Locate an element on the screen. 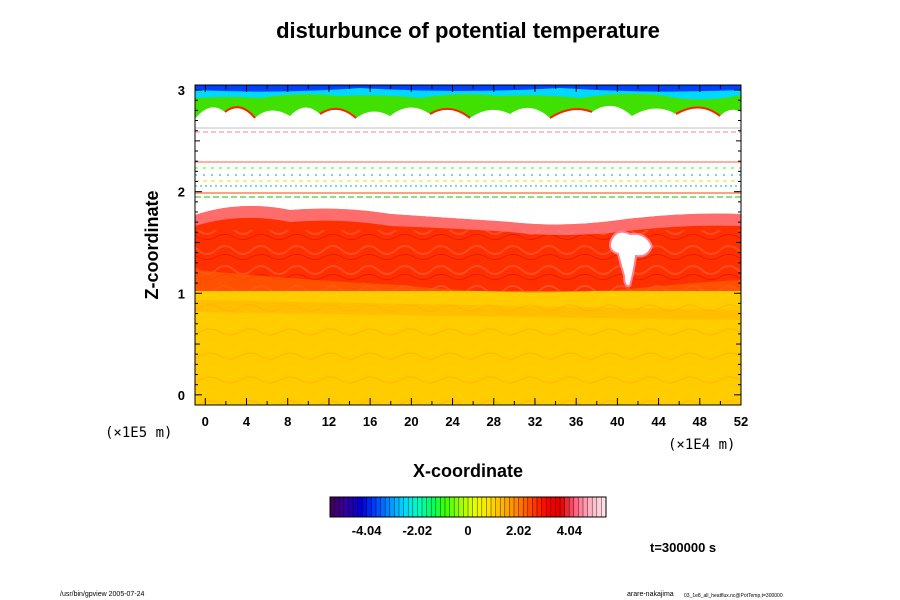 The height and width of the screenshot is (600, 900). x-tick-label: 52 is located at coordinates (741, 421).